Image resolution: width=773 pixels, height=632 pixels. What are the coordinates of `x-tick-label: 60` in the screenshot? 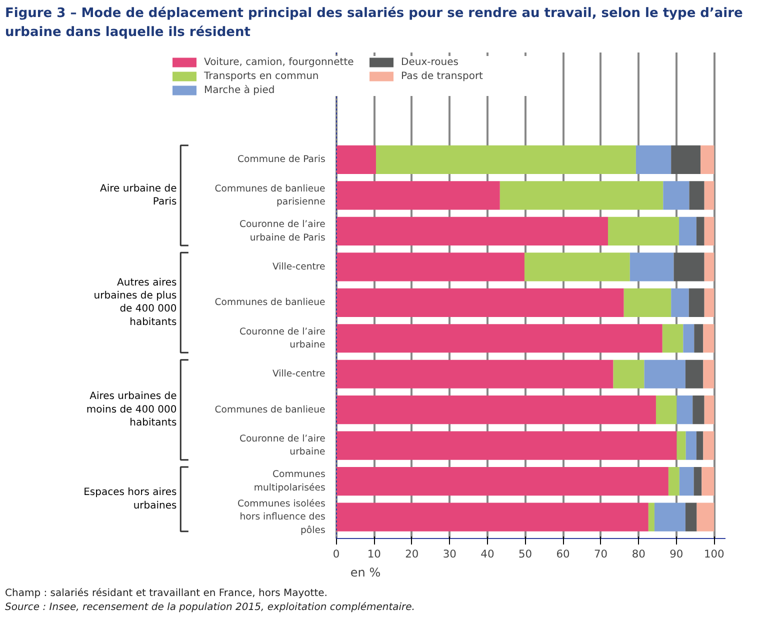 It's located at (563, 554).